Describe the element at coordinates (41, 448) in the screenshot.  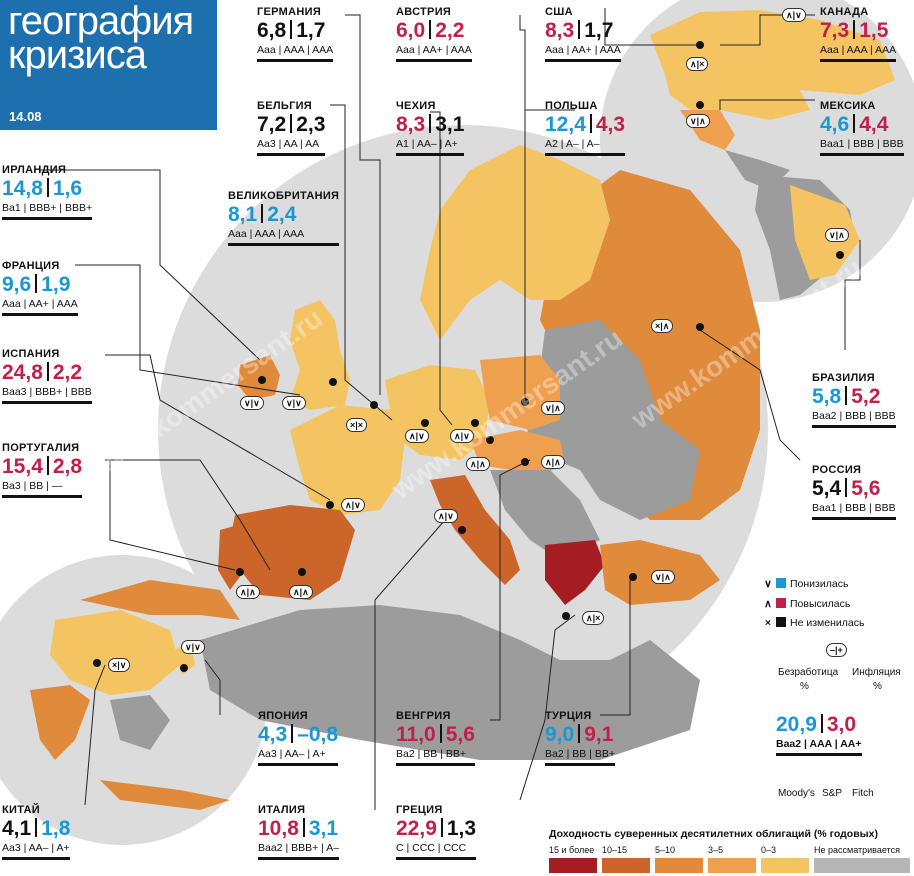
I see `country-name: ПОРТУГАЛИЯ` at that location.